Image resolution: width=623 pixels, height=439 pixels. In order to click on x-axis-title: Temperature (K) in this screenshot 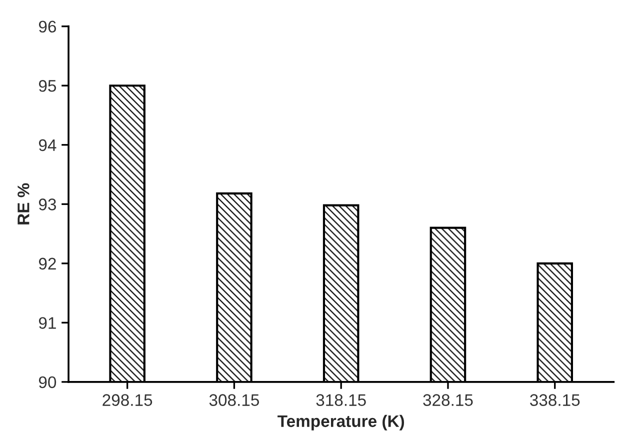, I will do `click(341, 422)`.